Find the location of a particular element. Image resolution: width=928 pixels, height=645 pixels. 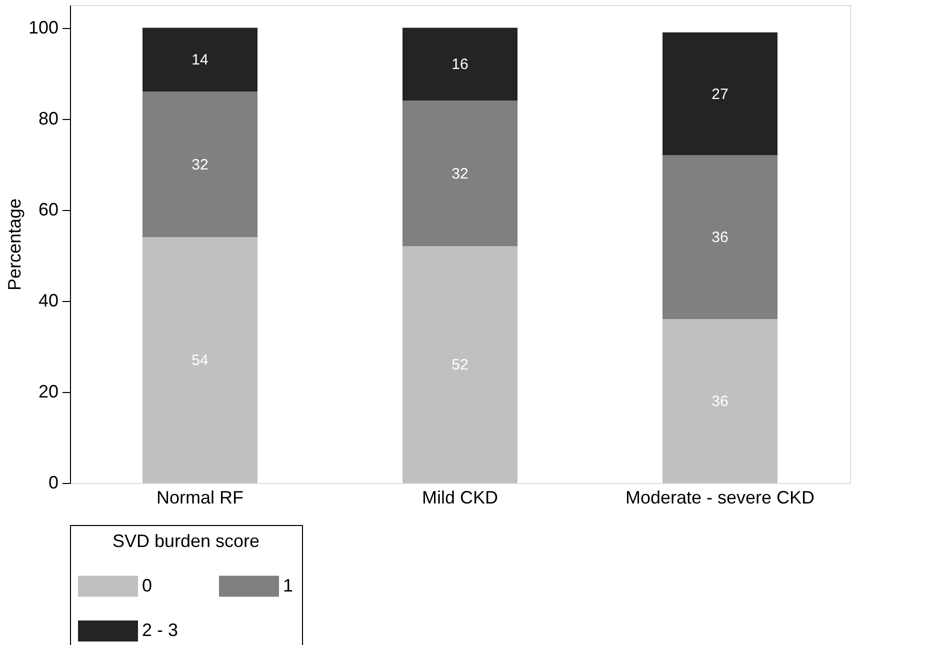

y-tick-label: 0 is located at coordinates (53, 482).